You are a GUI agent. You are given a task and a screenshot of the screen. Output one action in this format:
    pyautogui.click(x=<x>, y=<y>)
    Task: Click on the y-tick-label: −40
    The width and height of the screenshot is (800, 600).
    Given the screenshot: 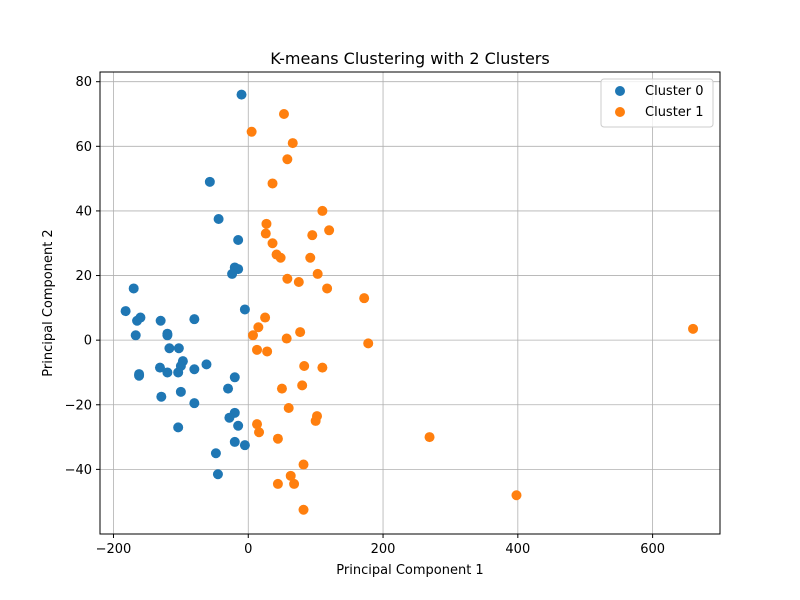 What is the action you would take?
    pyautogui.click(x=78, y=470)
    